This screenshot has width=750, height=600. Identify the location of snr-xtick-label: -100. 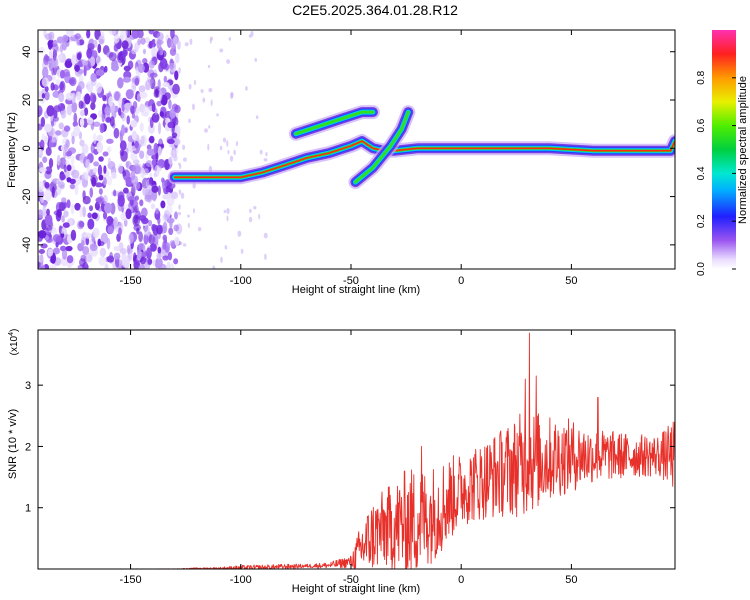
(241, 580).